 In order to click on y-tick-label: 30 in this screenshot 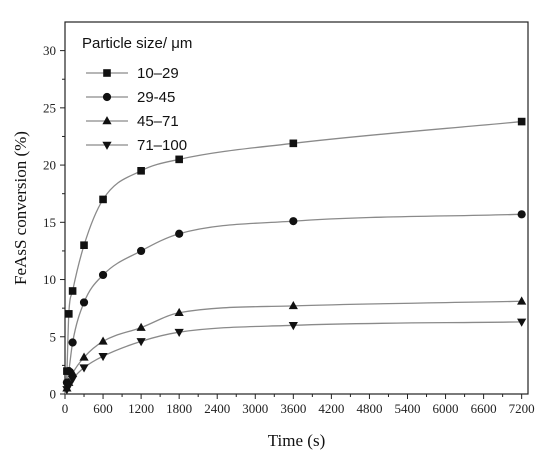, I will do `click(49, 50)`.